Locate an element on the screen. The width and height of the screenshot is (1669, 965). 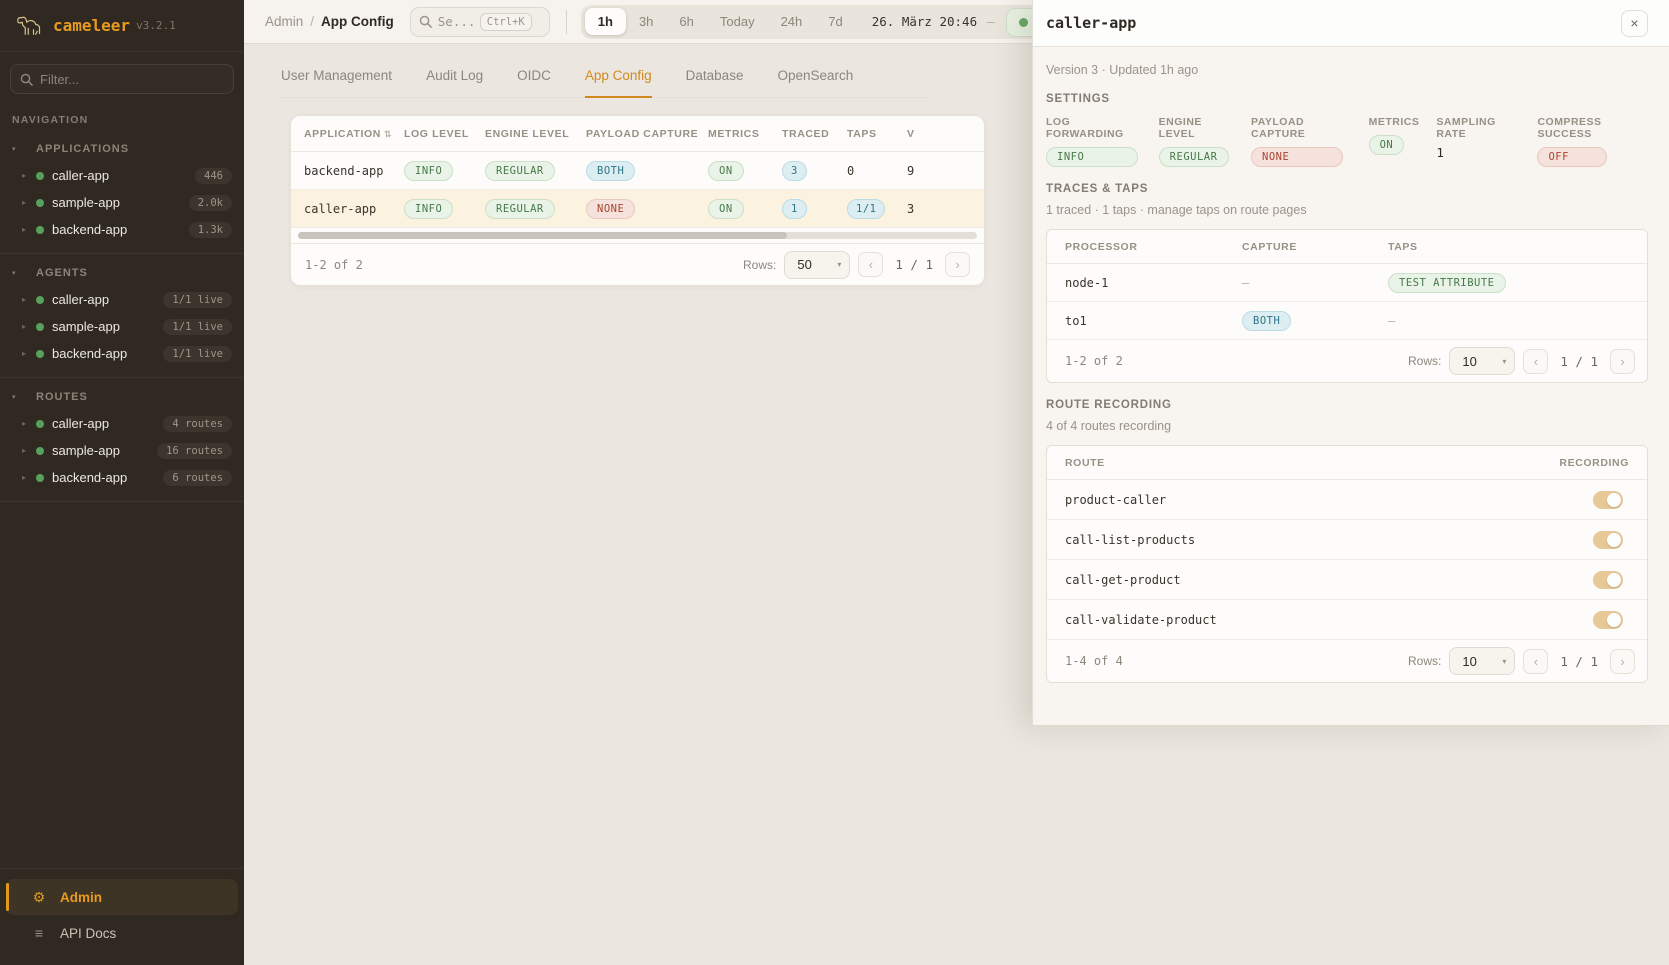
tab-database: Database is located at coordinates (714, 75).